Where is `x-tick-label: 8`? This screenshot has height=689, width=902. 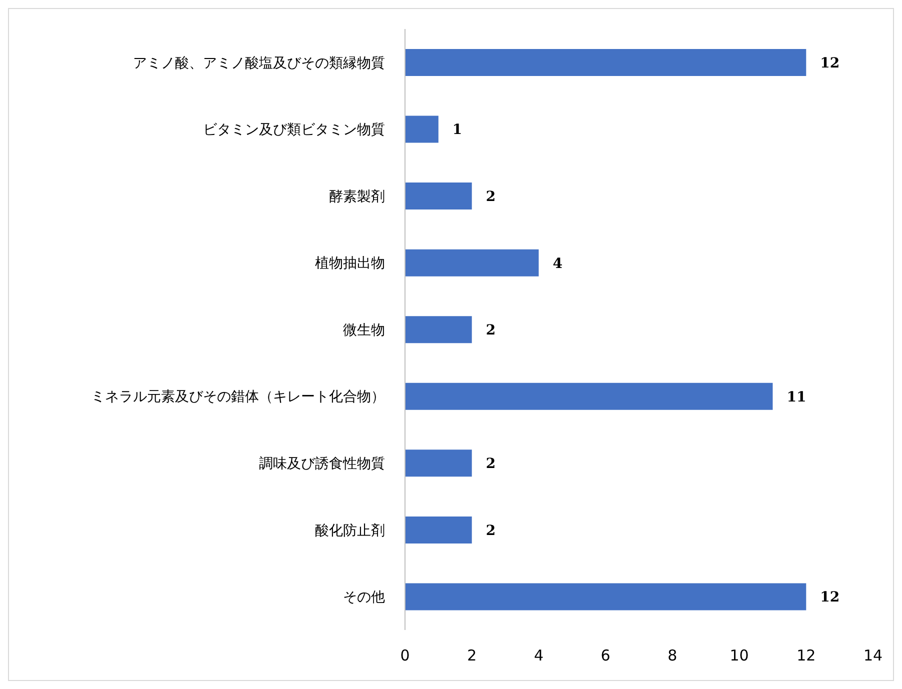 x-tick-label: 8 is located at coordinates (673, 655).